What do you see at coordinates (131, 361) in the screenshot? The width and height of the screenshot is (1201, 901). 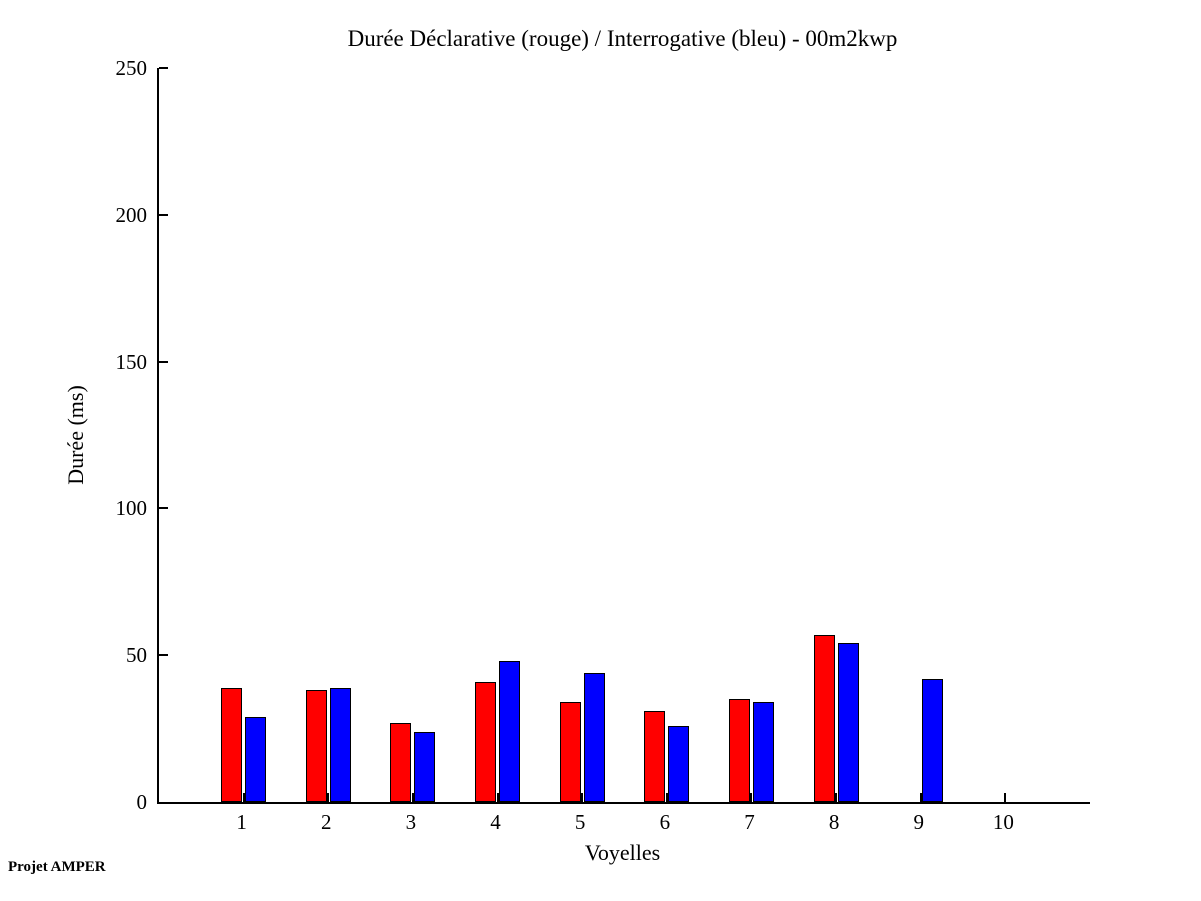 I see `y-tick-label: 150` at bounding box center [131, 361].